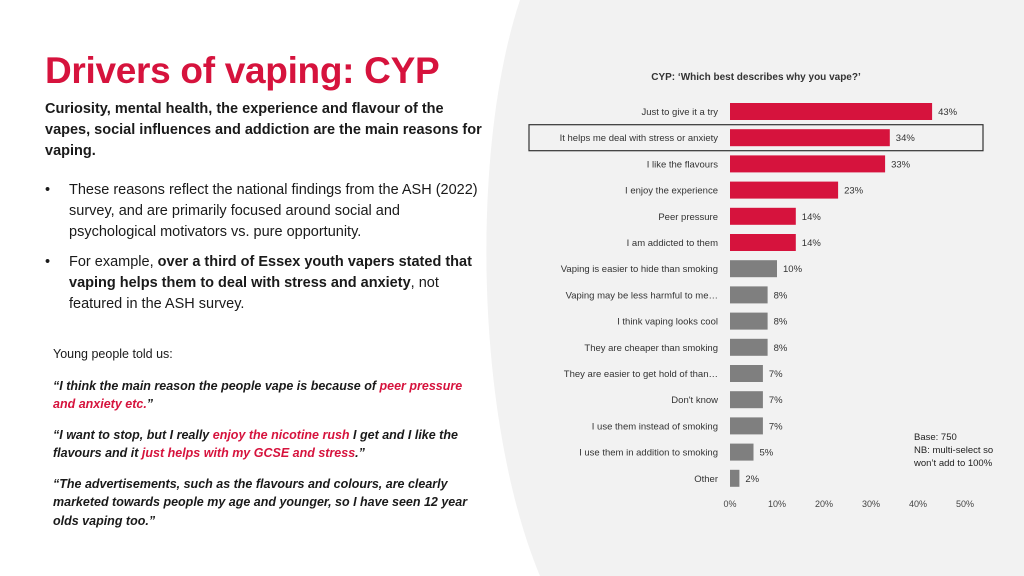 This screenshot has height=576, width=1024. What do you see at coordinates (965, 504) in the screenshot?
I see `x-tick-label: 50%` at bounding box center [965, 504].